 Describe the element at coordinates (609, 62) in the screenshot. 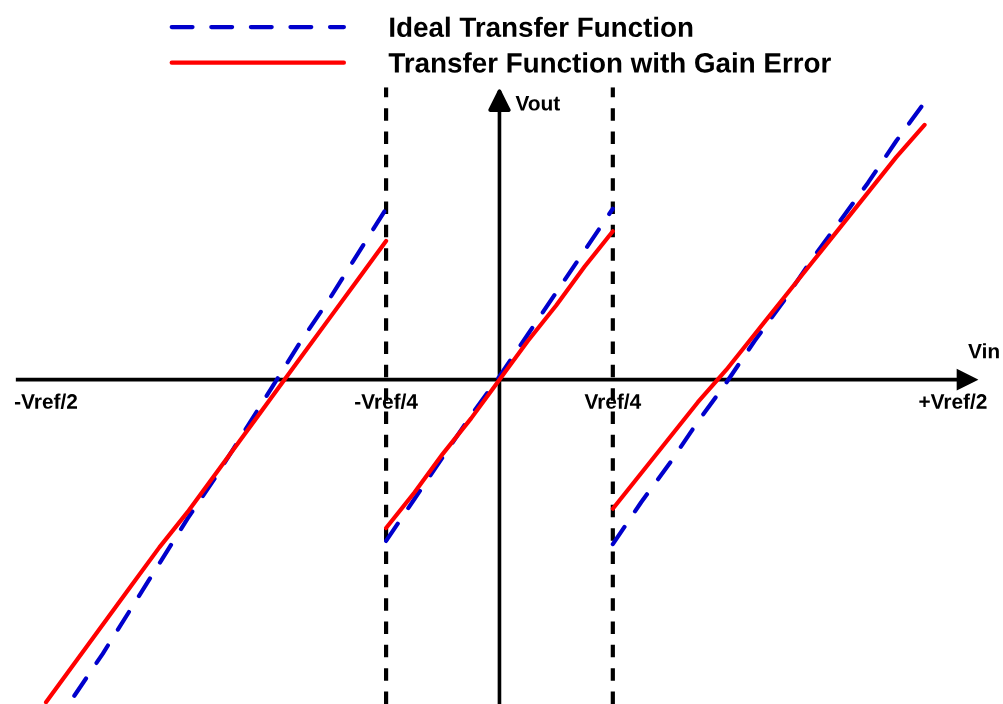

I see `text: Transfer Function with Gain Error` at that location.